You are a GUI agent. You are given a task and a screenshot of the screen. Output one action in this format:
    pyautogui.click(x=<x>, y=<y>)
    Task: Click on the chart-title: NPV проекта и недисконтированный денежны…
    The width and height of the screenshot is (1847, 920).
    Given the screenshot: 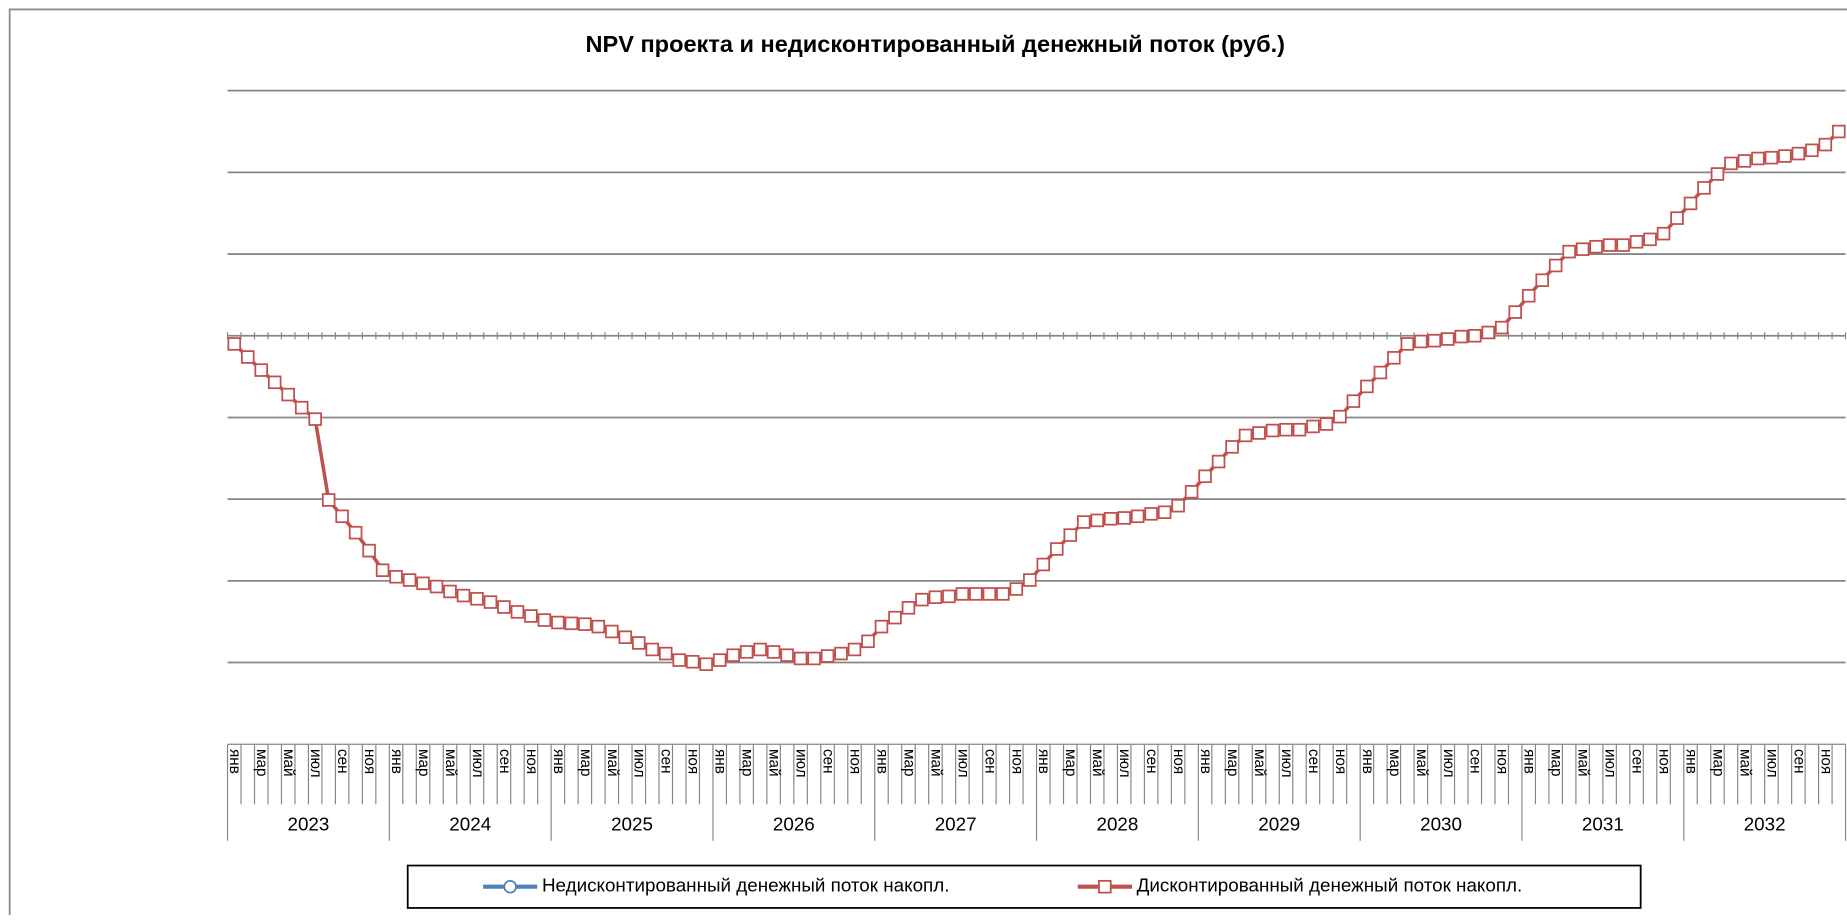 What is the action you would take?
    pyautogui.click(x=936, y=44)
    